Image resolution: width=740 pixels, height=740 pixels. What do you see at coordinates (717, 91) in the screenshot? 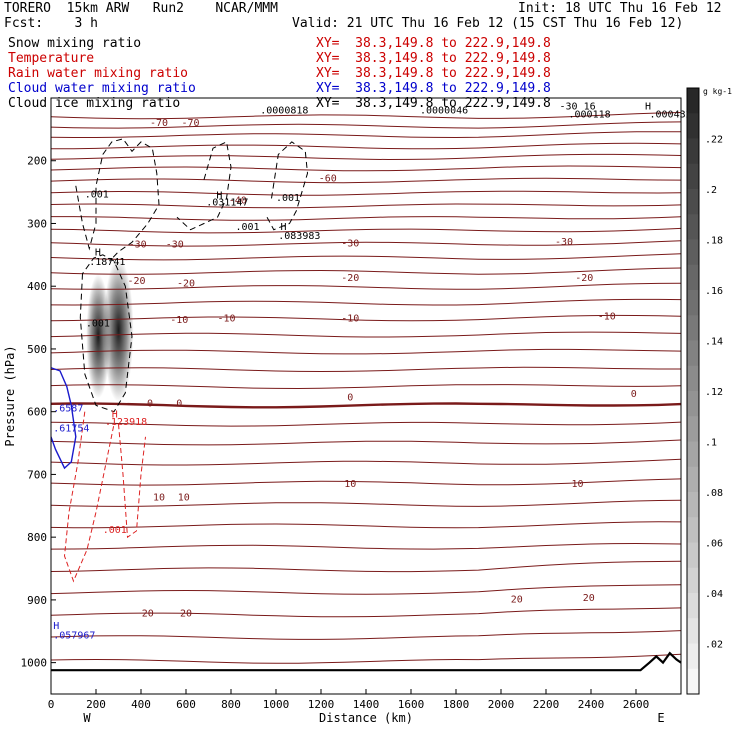
I see `colorbar-unit: g kg-1` at bounding box center [717, 91].